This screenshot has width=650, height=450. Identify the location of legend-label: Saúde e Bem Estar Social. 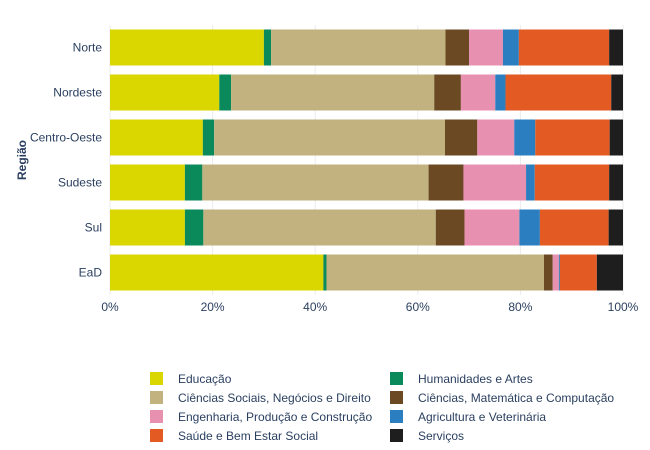
(248, 435).